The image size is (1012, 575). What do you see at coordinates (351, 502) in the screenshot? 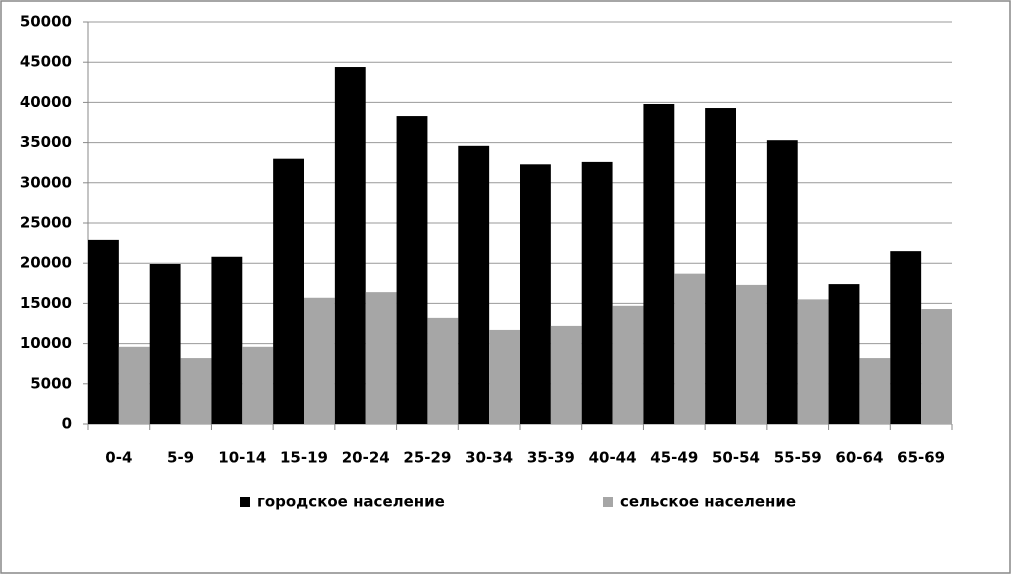
I see `legend-label: городское население` at bounding box center [351, 502].